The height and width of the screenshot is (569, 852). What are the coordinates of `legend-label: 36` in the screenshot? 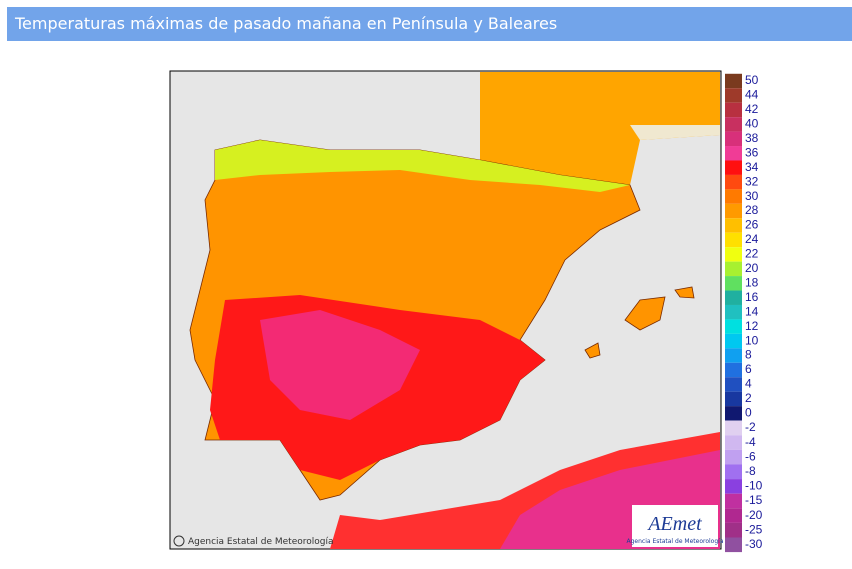 It's located at (752, 152).